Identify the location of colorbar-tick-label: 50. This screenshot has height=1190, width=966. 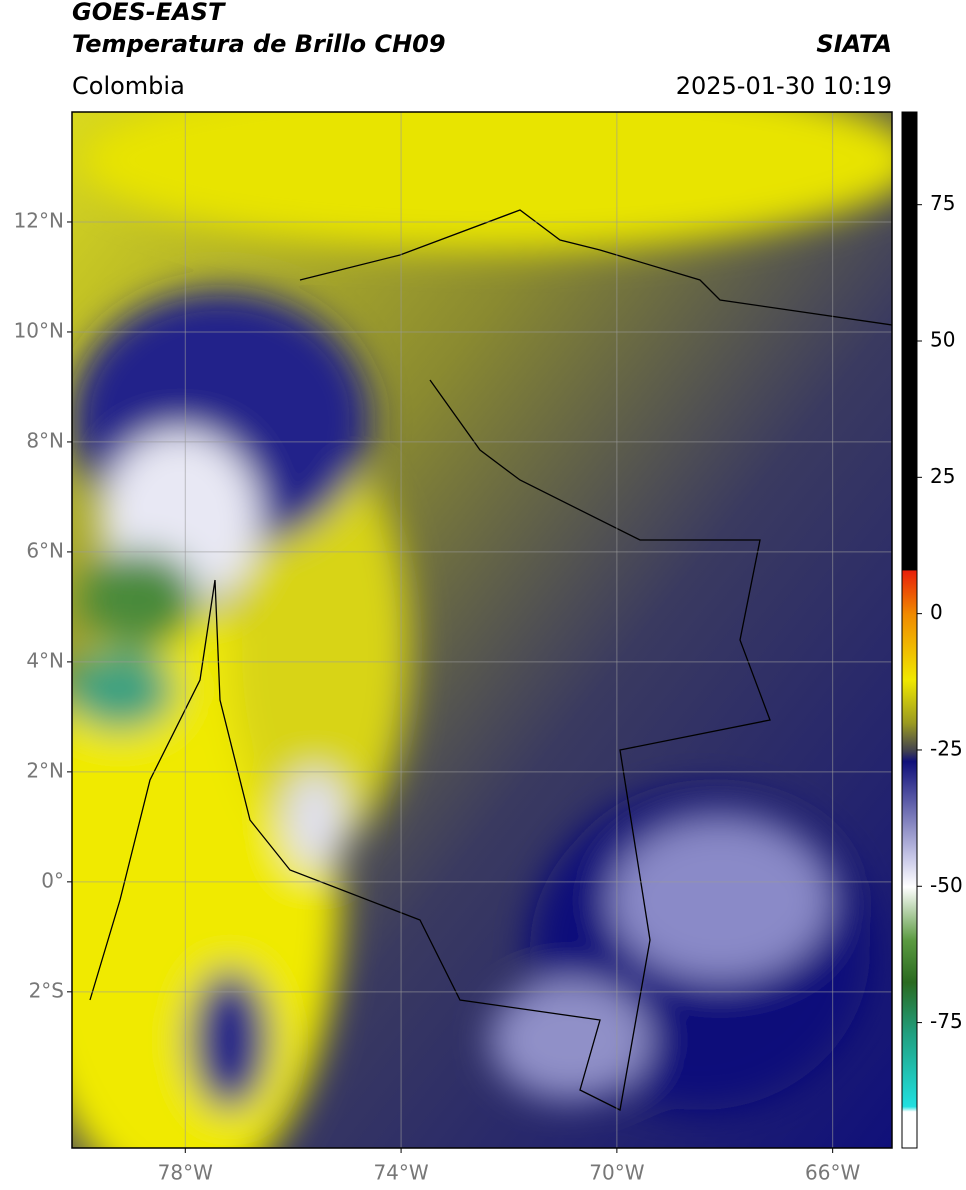
(942, 340).